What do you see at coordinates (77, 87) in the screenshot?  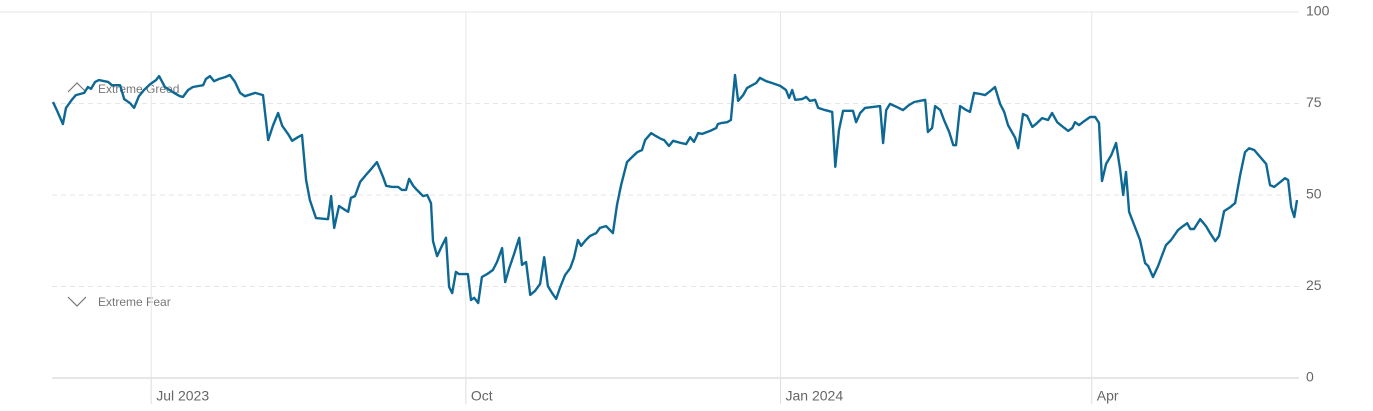 I see `greed-chevron` at bounding box center [77, 87].